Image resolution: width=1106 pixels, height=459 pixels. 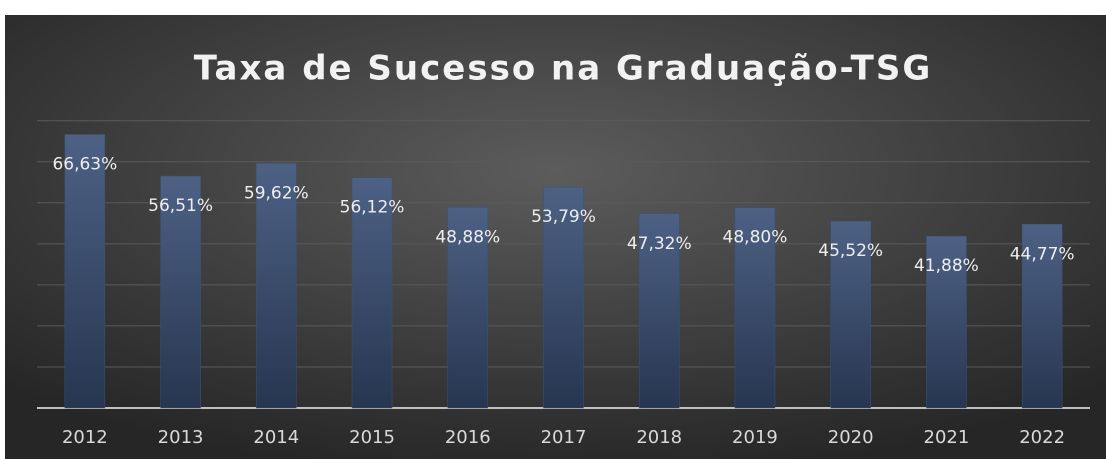 What do you see at coordinates (372, 437) in the screenshot?
I see `x-tick-label: 2015` at bounding box center [372, 437].